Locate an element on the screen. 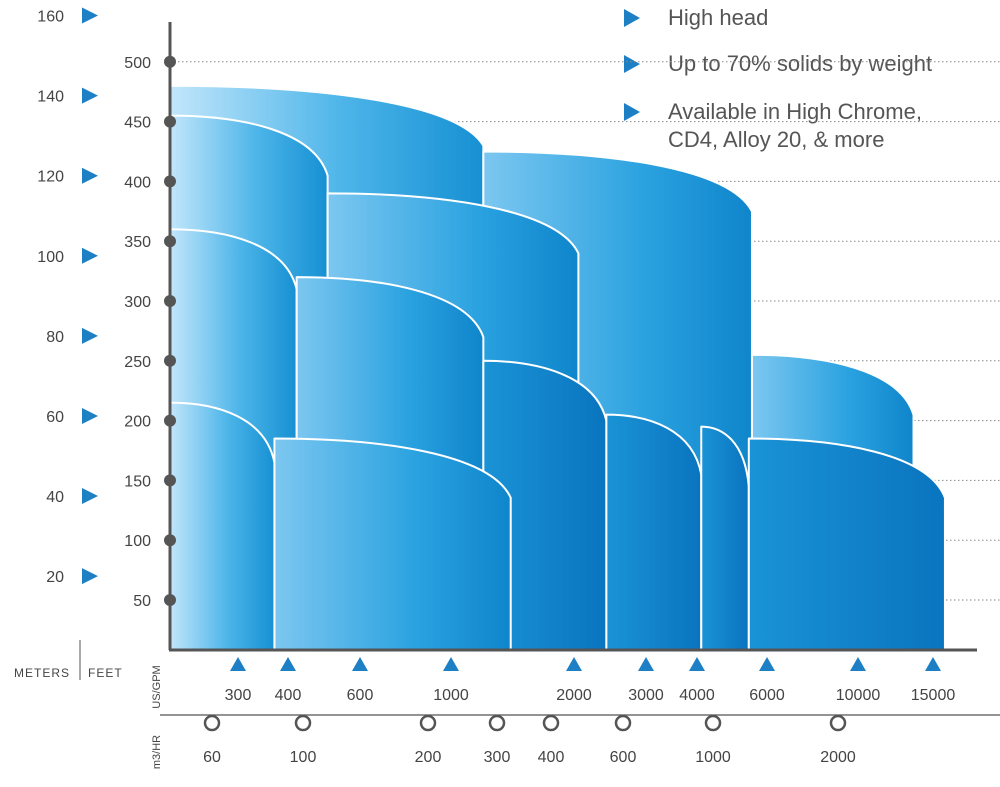 The width and height of the screenshot is (1000, 787). meters-tick-label: 100 is located at coordinates (50, 257).